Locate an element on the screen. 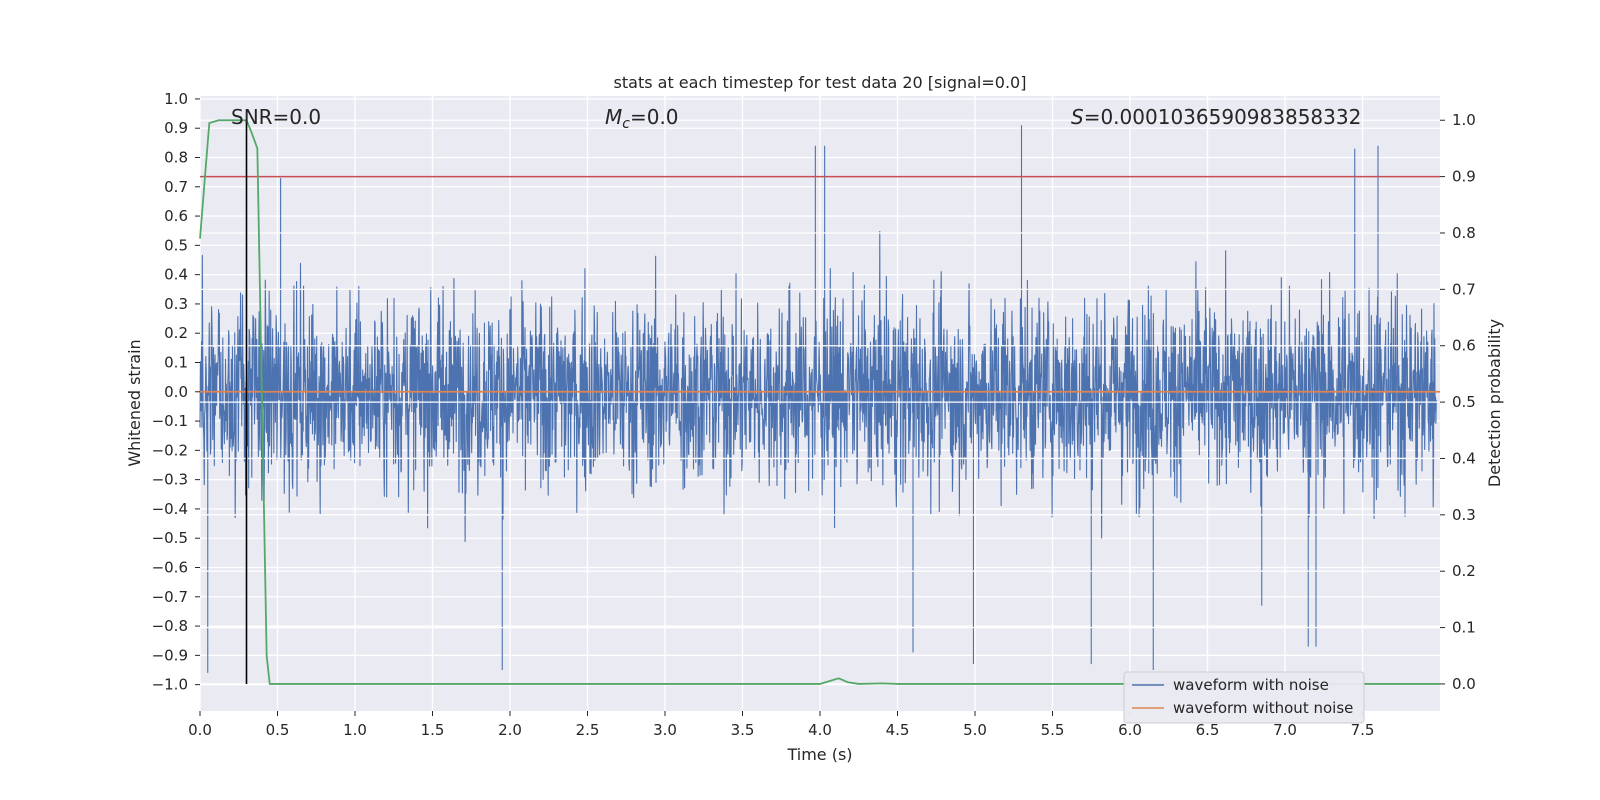 The image size is (1600, 800). x-axis-label: Time (s) is located at coordinates (819, 754).